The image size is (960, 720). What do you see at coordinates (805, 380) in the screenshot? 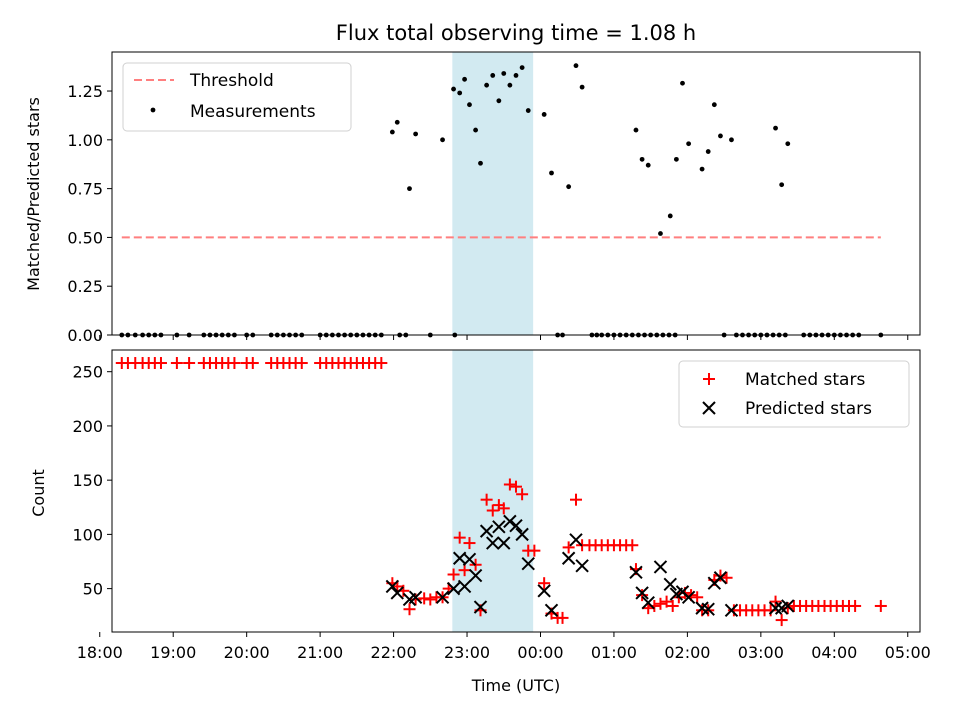
I see `matched-stars-legend-label: Matched stars` at bounding box center [805, 380].